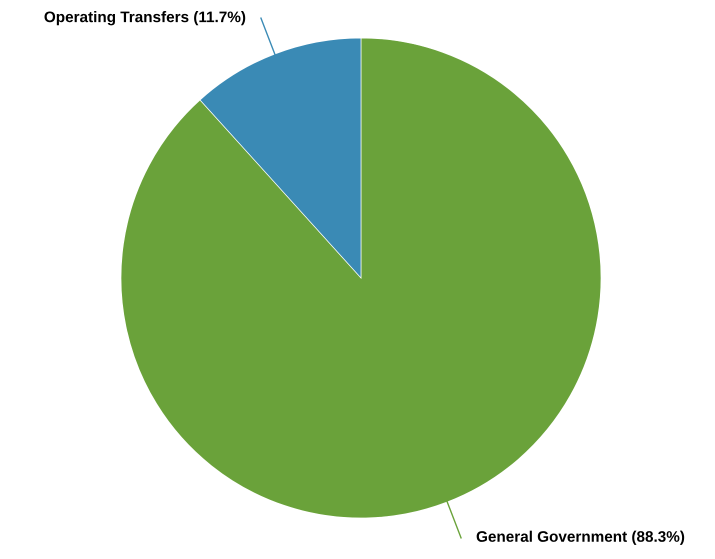 The height and width of the screenshot is (559, 715). What do you see at coordinates (580, 537) in the screenshot?
I see `slice-label: General Government (88.3%)` at bounding box center [580, 537].